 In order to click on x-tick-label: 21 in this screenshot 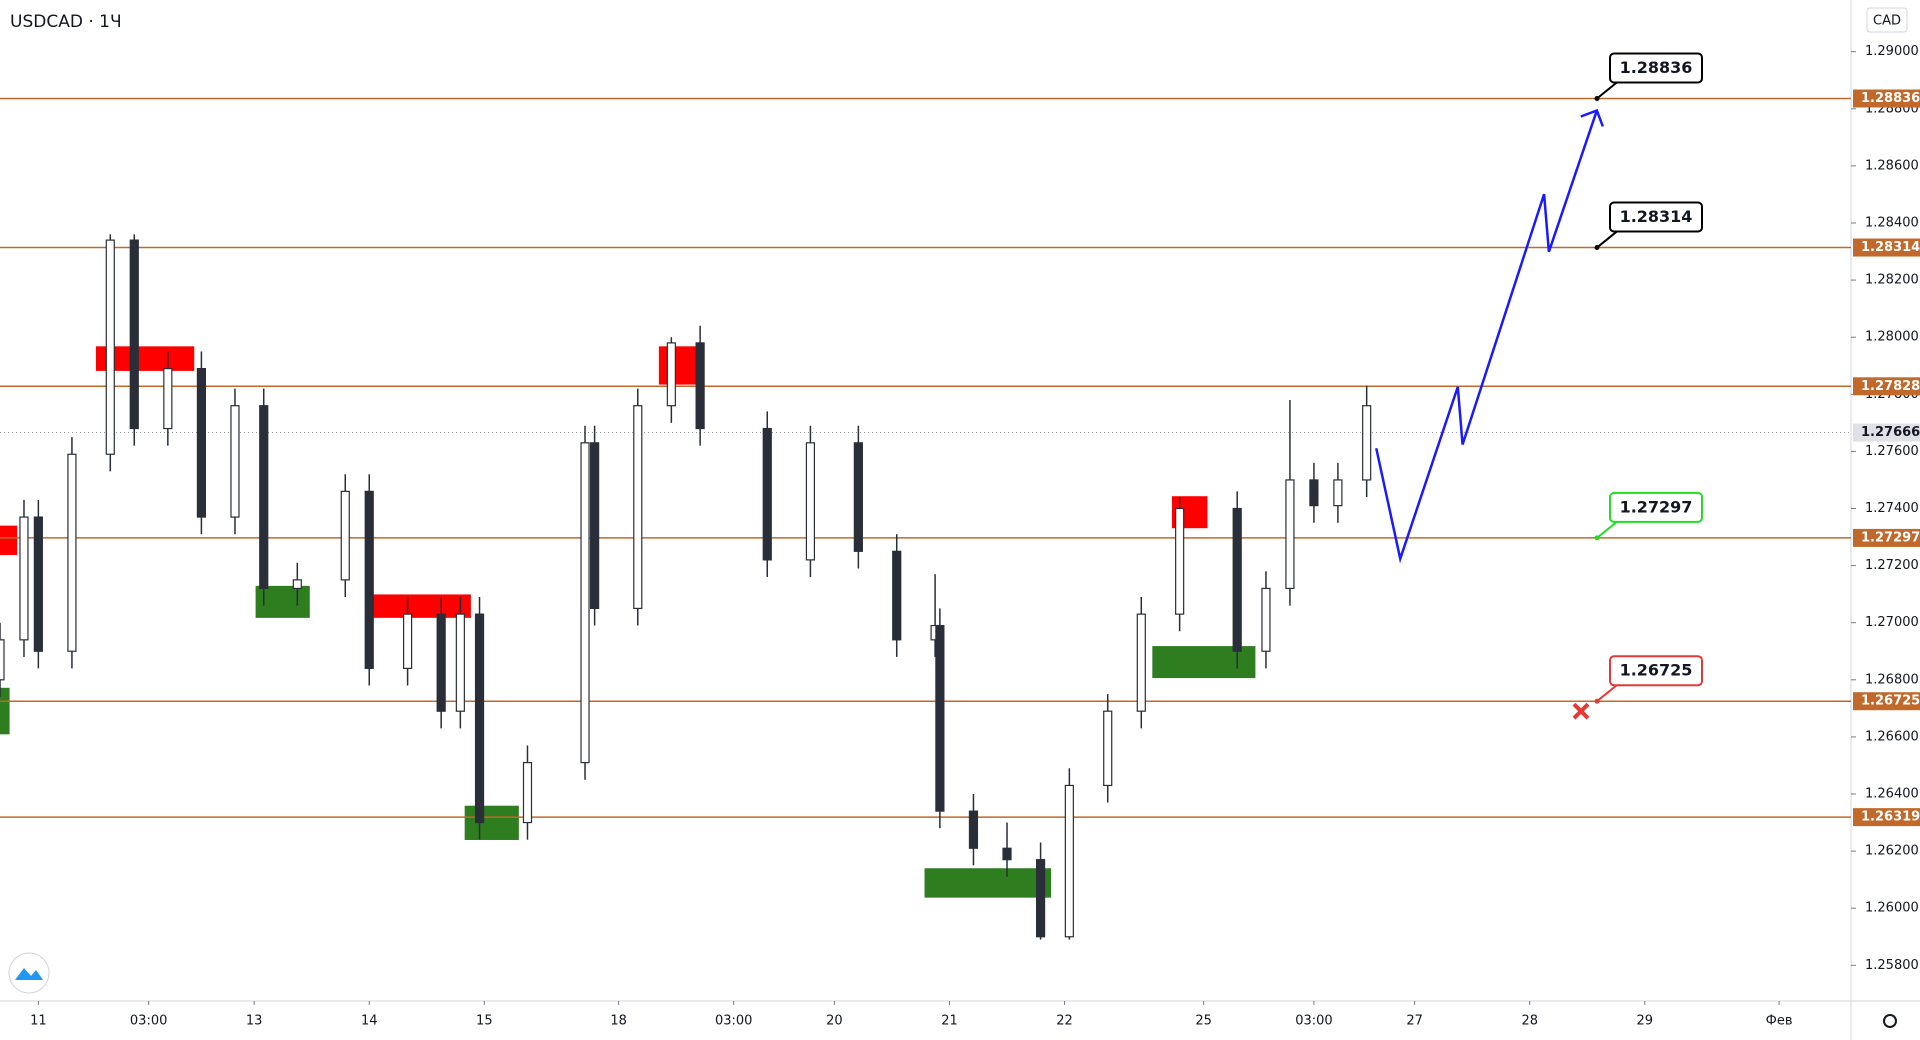, I will do `click(949, 1021)`.